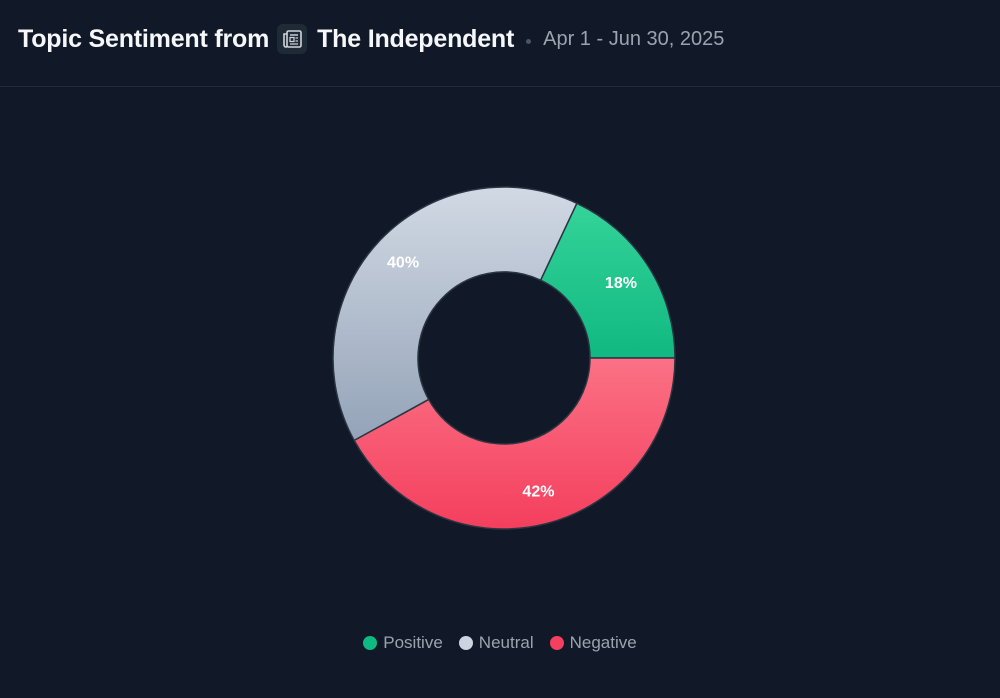 Image resolution: width=1000 pixels, height=698 pixels. I want to click on separator-dot, so click(529, 41).